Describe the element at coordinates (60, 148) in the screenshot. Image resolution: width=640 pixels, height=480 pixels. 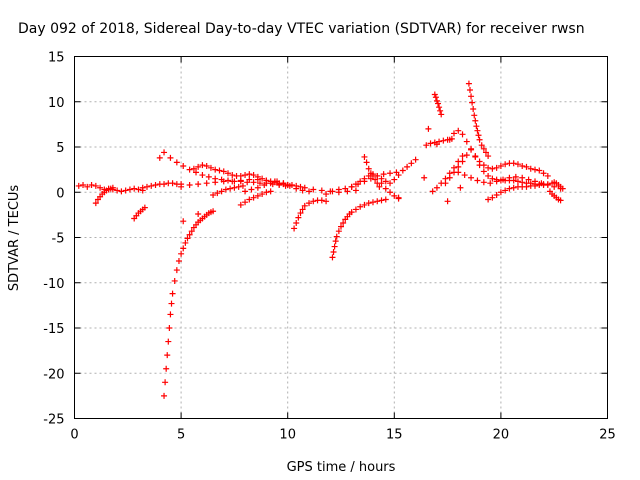
I see `y-tick-label: 5` at that location.